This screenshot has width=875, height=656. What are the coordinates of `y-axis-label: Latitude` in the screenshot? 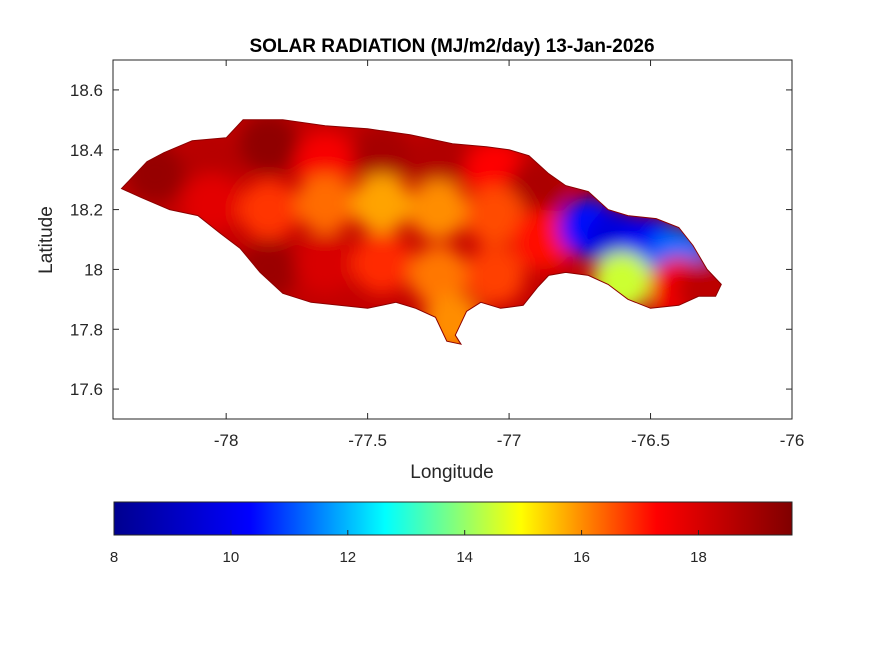 It's located at (46, 240).